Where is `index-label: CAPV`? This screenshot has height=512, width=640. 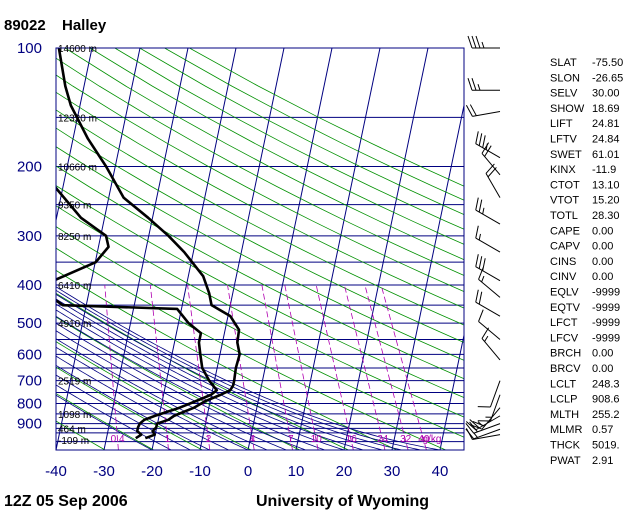
index-label: CAPV is located at coordinates (565, 247).